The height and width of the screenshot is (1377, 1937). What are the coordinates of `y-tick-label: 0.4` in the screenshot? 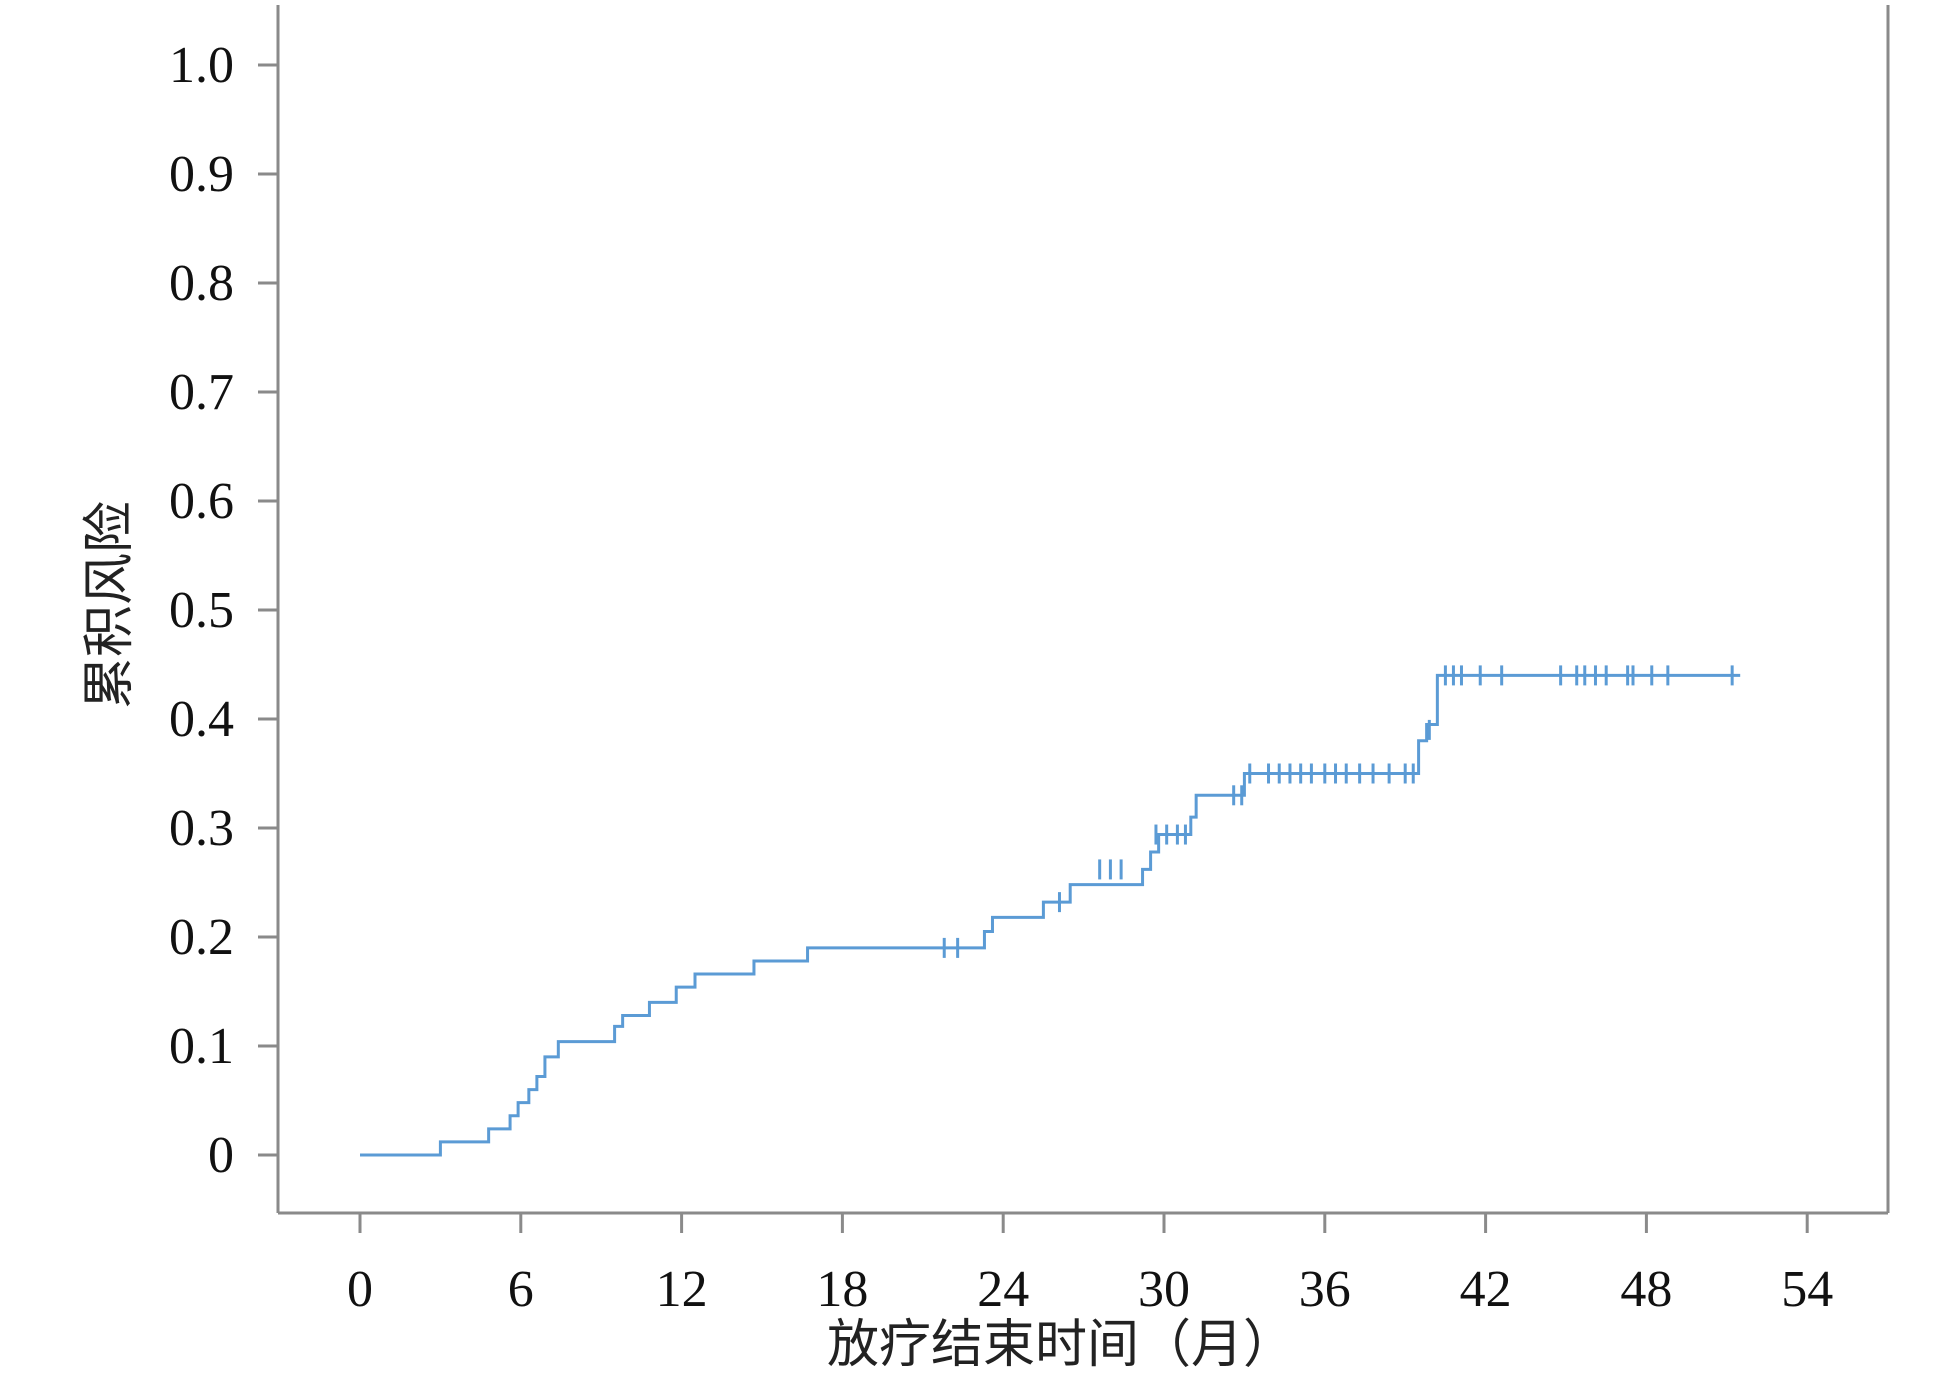 It's located at (201, 719).